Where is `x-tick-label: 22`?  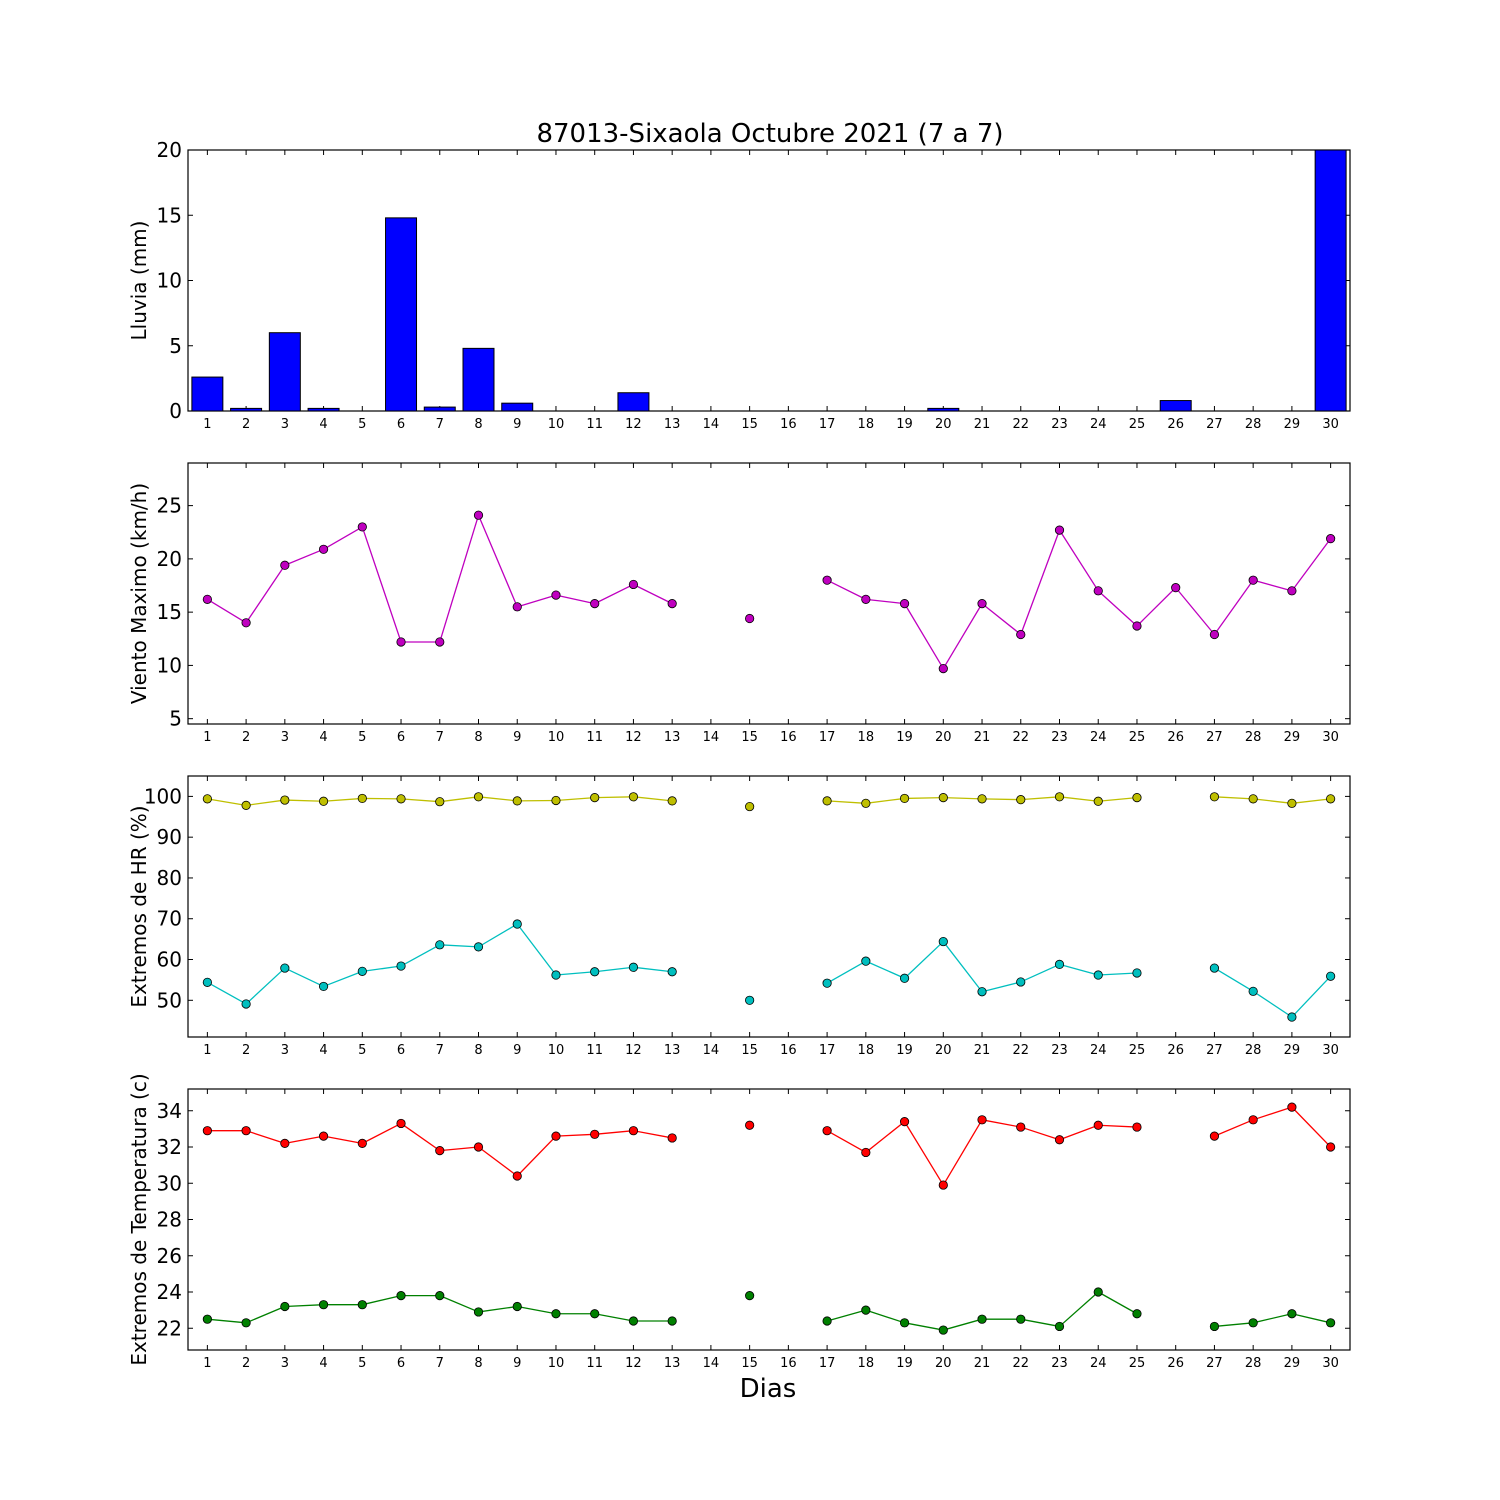
x-tick-label: 22 is located at coordinates (1020, 1363).